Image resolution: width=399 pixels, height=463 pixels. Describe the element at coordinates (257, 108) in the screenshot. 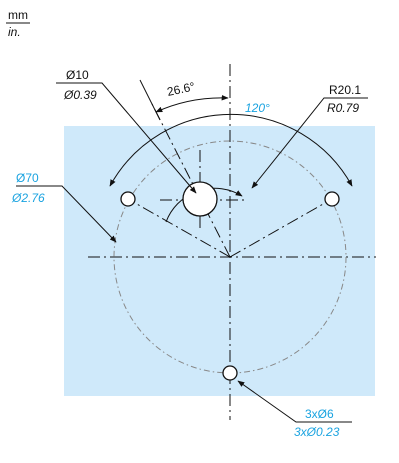

I see `angle-span-label: 120°` at that location.